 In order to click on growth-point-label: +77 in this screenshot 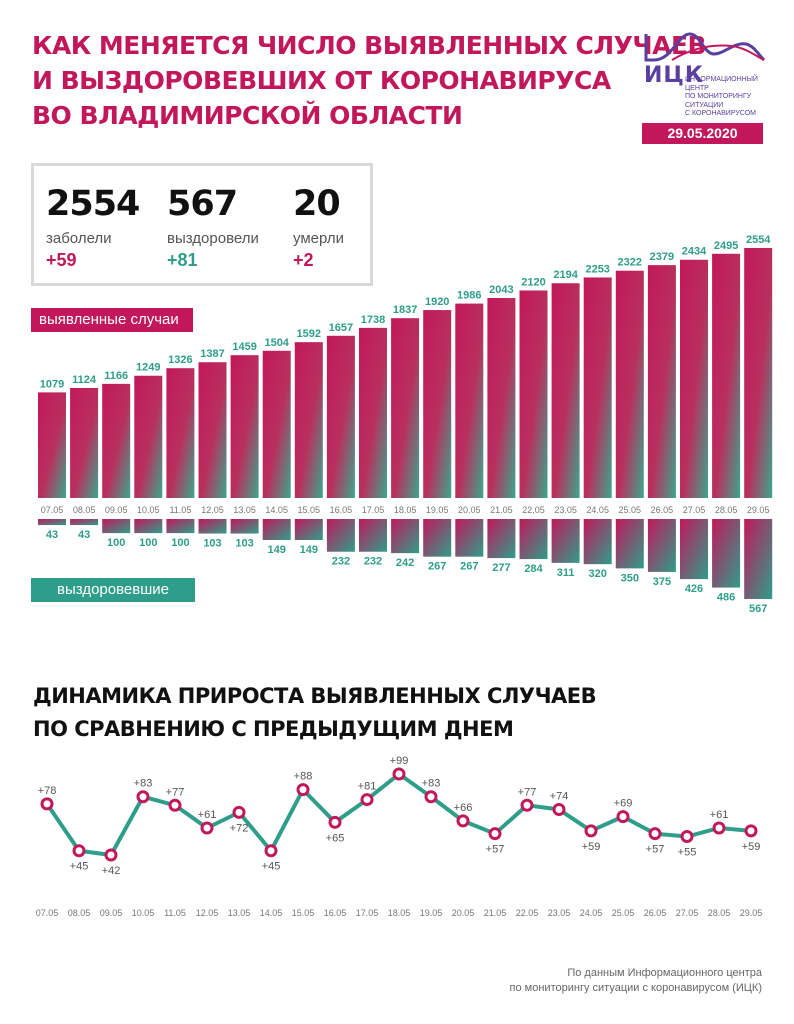, I will do `click(527, 792)`.